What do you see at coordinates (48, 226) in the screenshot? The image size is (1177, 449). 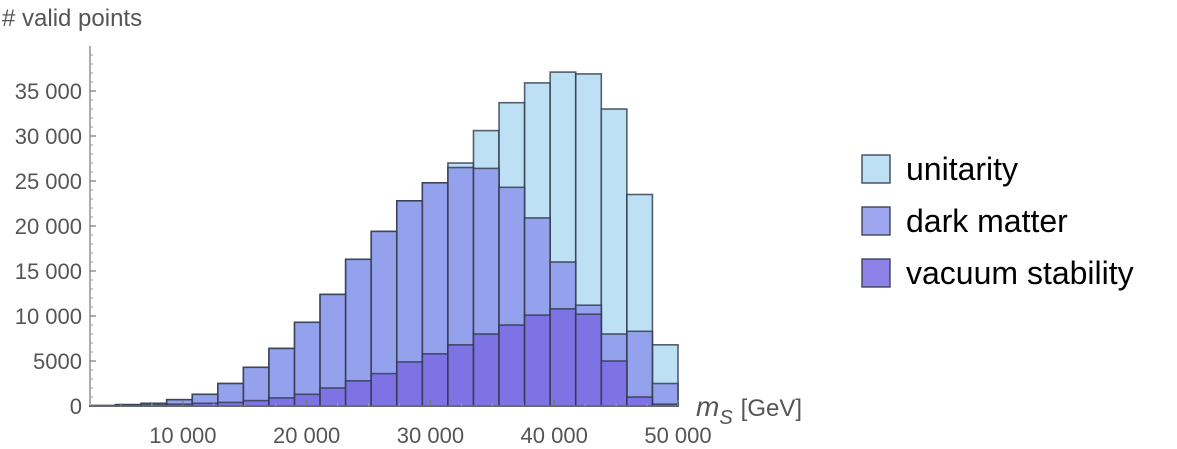 I see `y-tick-label: 20 000` at bounding box center [48, 226].